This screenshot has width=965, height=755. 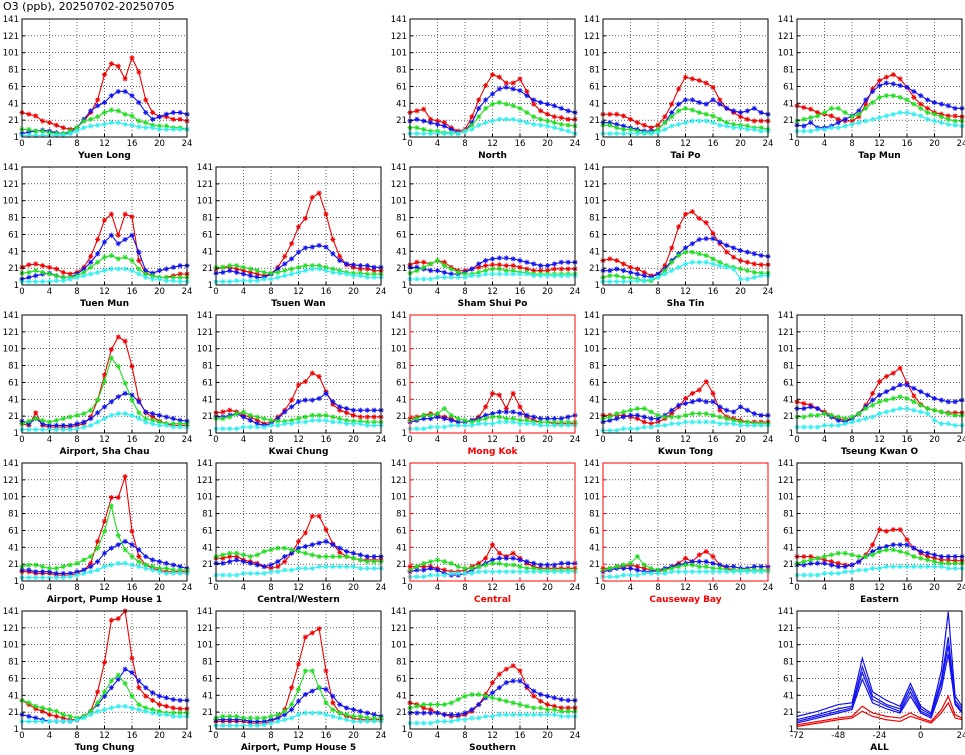 I want to click on x-tick-label: 20, so click(x=934, y=440).